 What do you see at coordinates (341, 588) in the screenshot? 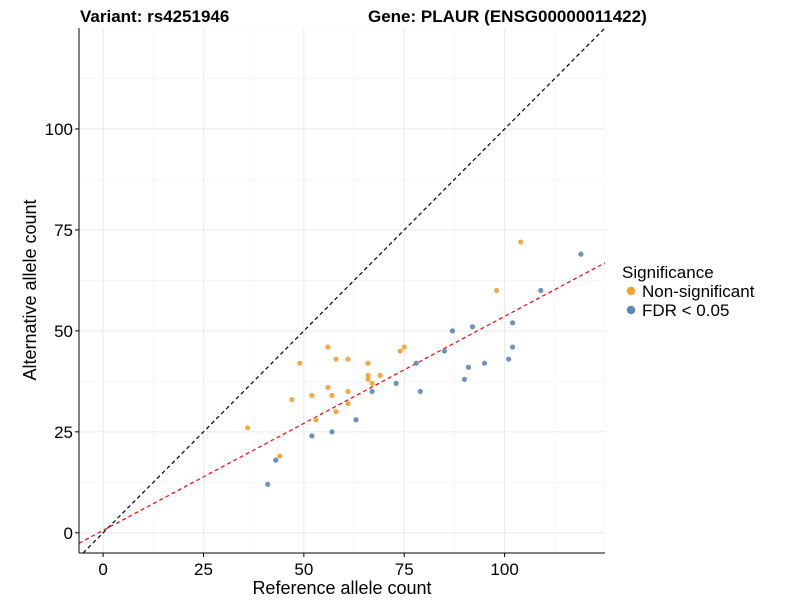
I see `x-axis-title: Reference allele count` at bounding box center [341, 588].